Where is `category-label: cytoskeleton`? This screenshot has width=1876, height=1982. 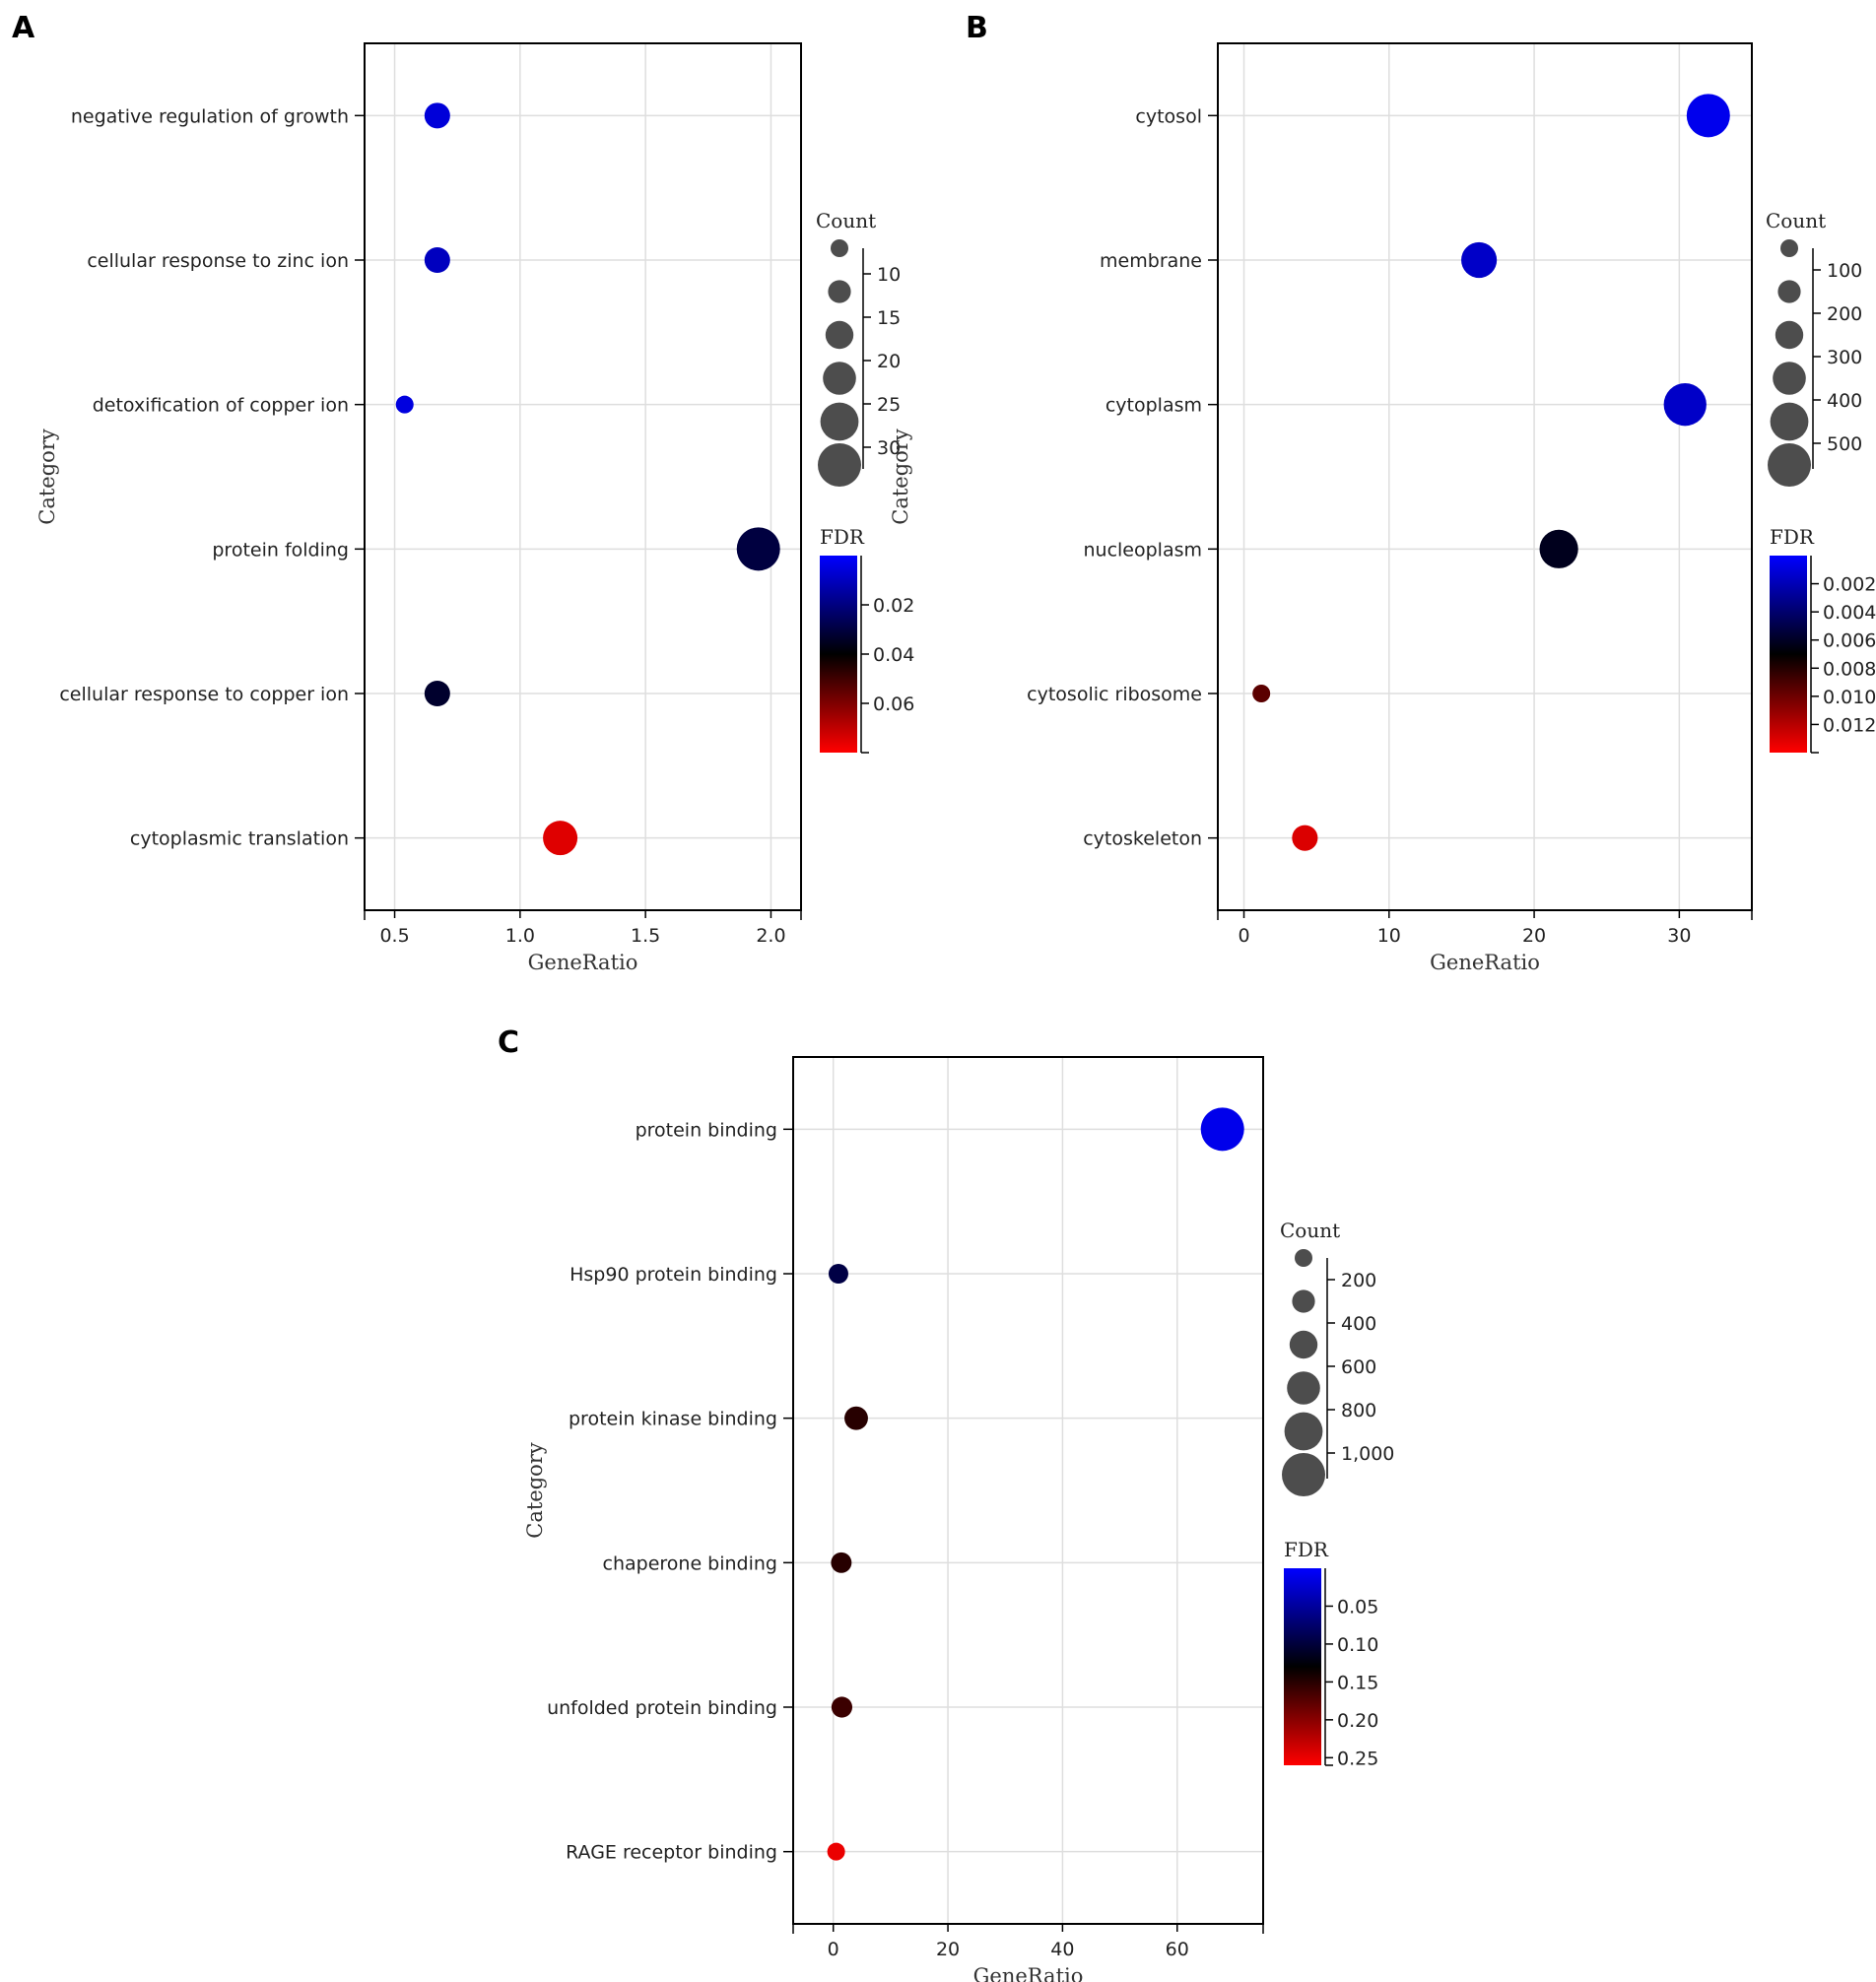
category-label: cytoskeleton is located at coordinates (1142, 839).